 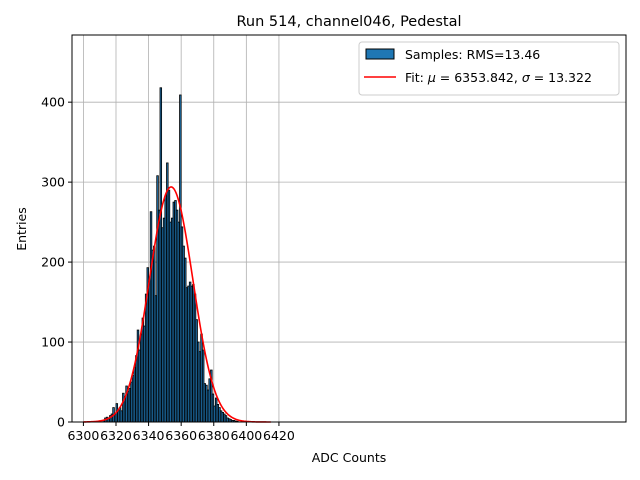 What do you see at coordinates (416, 77) in the screenshot?
I see `legend-fit-prefix: Fit:` at bounding box center [416, 77].